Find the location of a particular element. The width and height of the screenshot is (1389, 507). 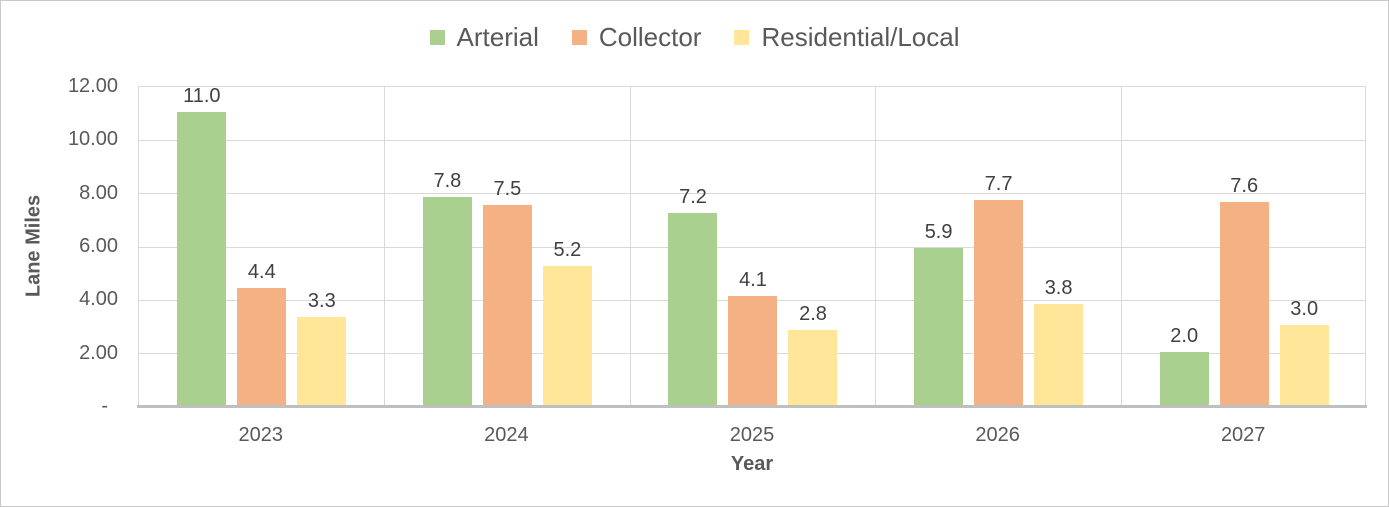

y-tick-label: 4.00 is located at coordinates (98, 299).